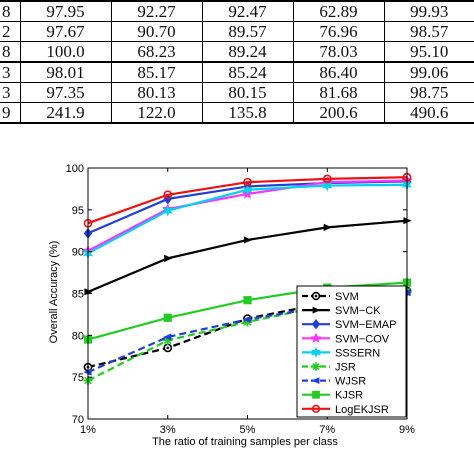 The height and width of the screenshot is (449, 474). What do you see at coordinates (156, 92) in the screenshot?
I see `table-cell: 80.13` at bounding box center [156, 92].